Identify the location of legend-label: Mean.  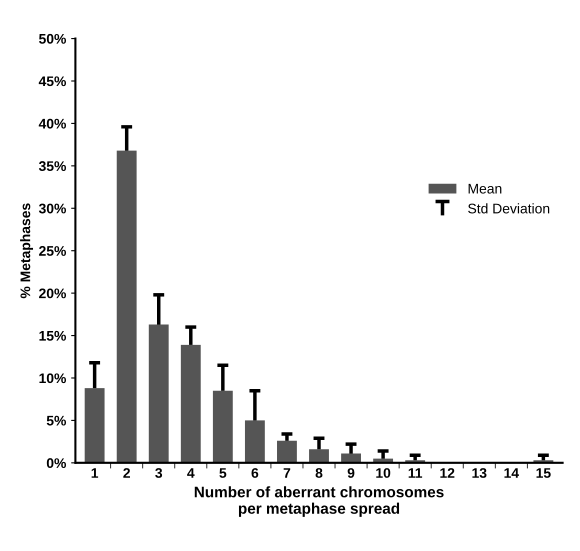
(485, 189).